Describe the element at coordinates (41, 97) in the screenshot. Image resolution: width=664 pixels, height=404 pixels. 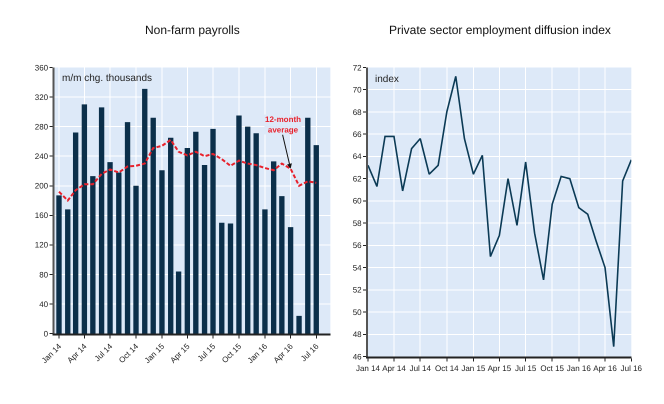
I see `y-tick-label: 320` at that location.